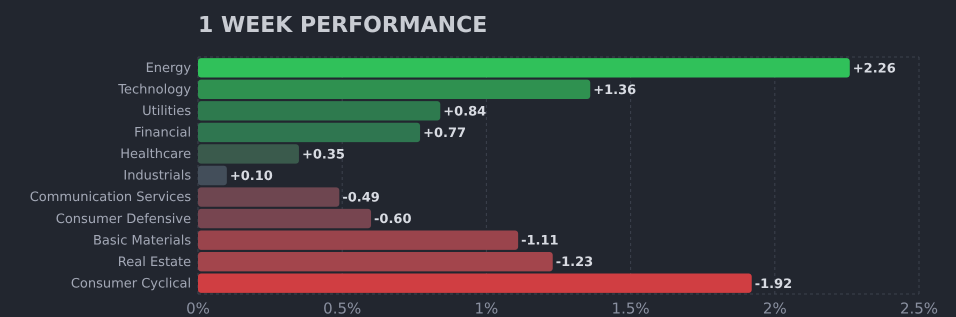 The width and height of the screenshot is (956, 317). What do you see at coordinates (773, 284) in the screenshot?
I see `data-label: -1.92` at bounding box center [773, 284].